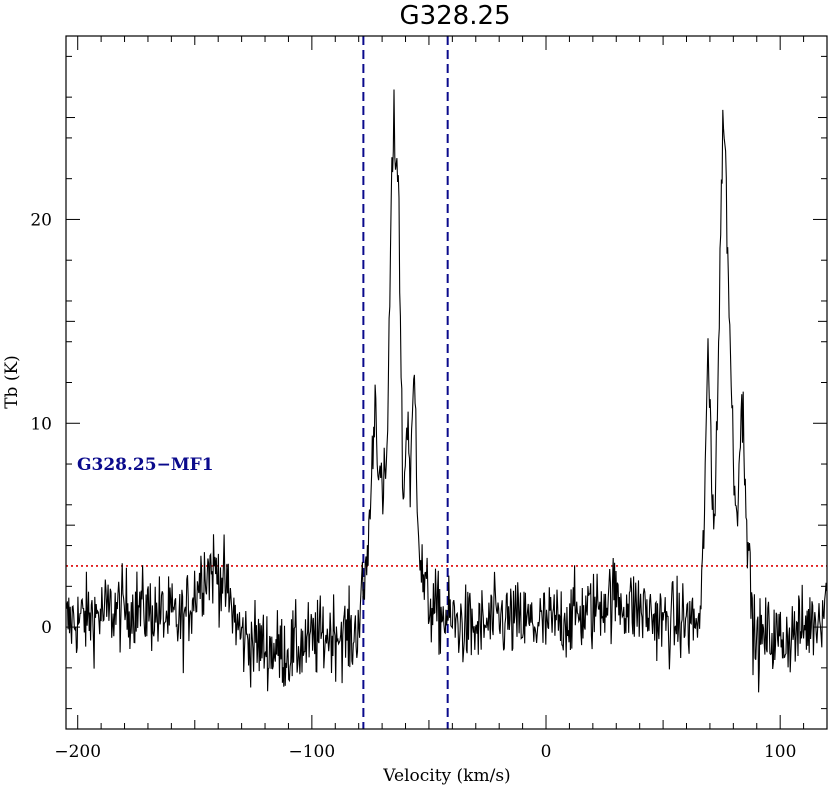  I want to click on y-tick-label: 10, so click(41, 424).